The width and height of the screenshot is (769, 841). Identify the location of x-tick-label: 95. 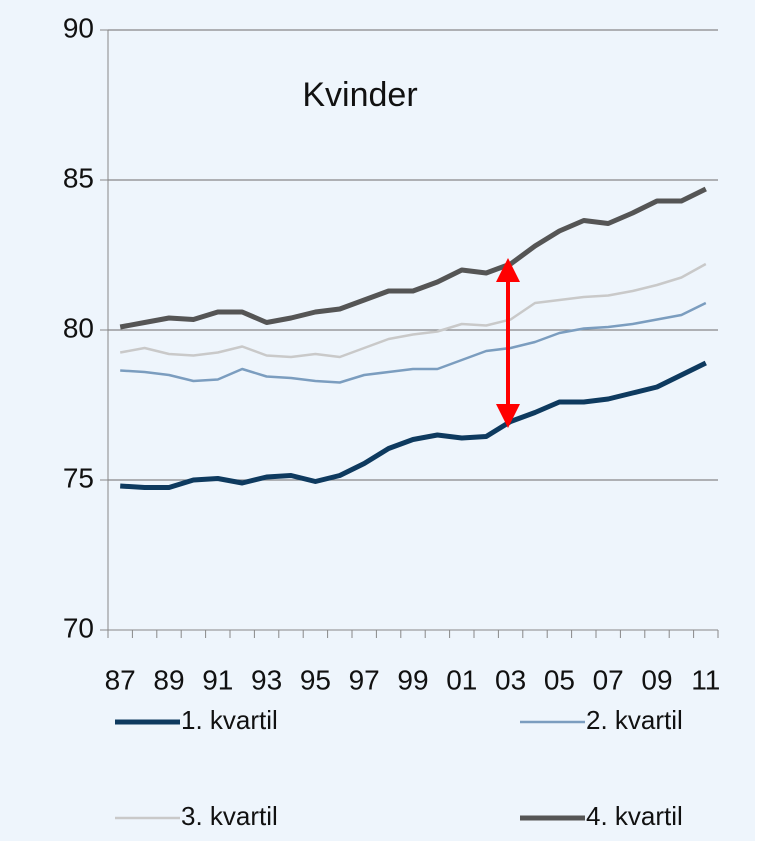
(315, 679).